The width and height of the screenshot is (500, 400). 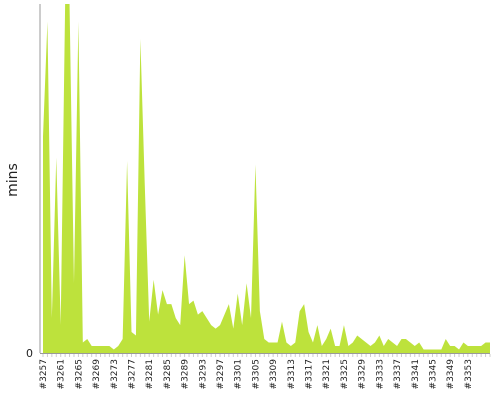 What do you see at coordinates (433, 374) in the screenshot?
I see `x-tick-label: #3345` at bounding box center [433, 374].